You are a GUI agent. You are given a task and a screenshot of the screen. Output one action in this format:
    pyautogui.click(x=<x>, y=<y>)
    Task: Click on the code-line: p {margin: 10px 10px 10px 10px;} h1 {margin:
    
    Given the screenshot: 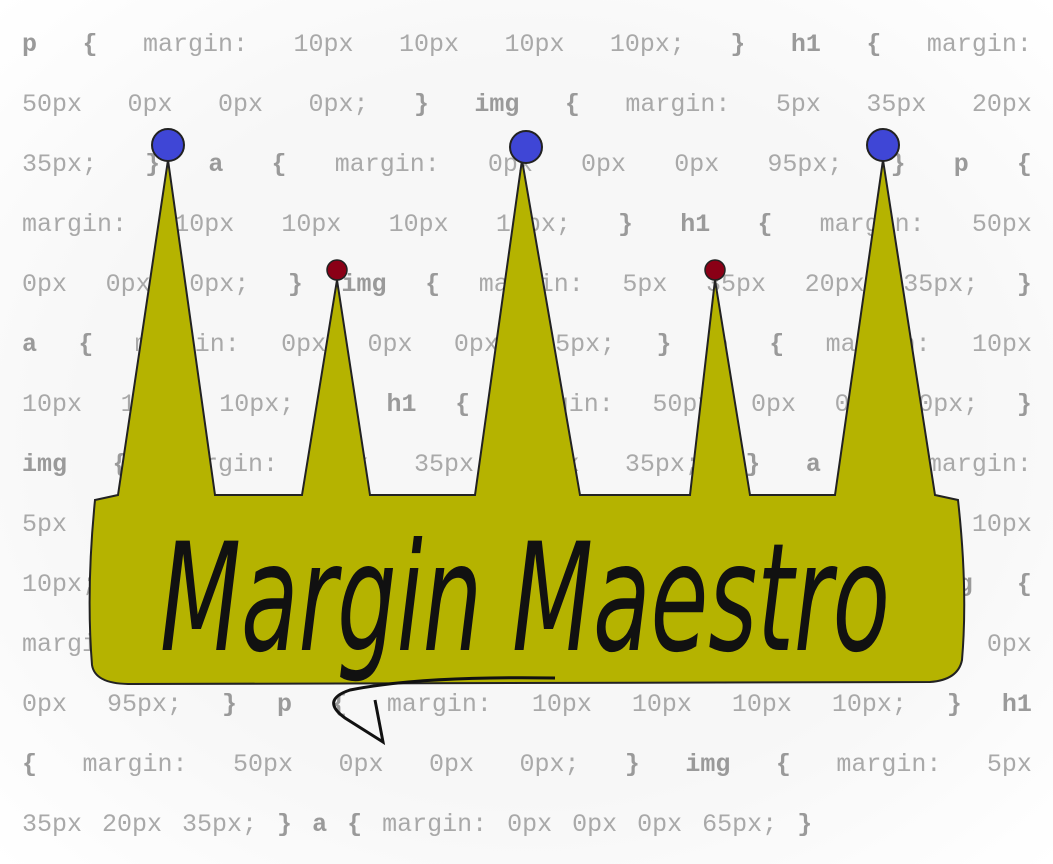 What is the action you would take?
    pyautogui.click(x=527, y=52)
    